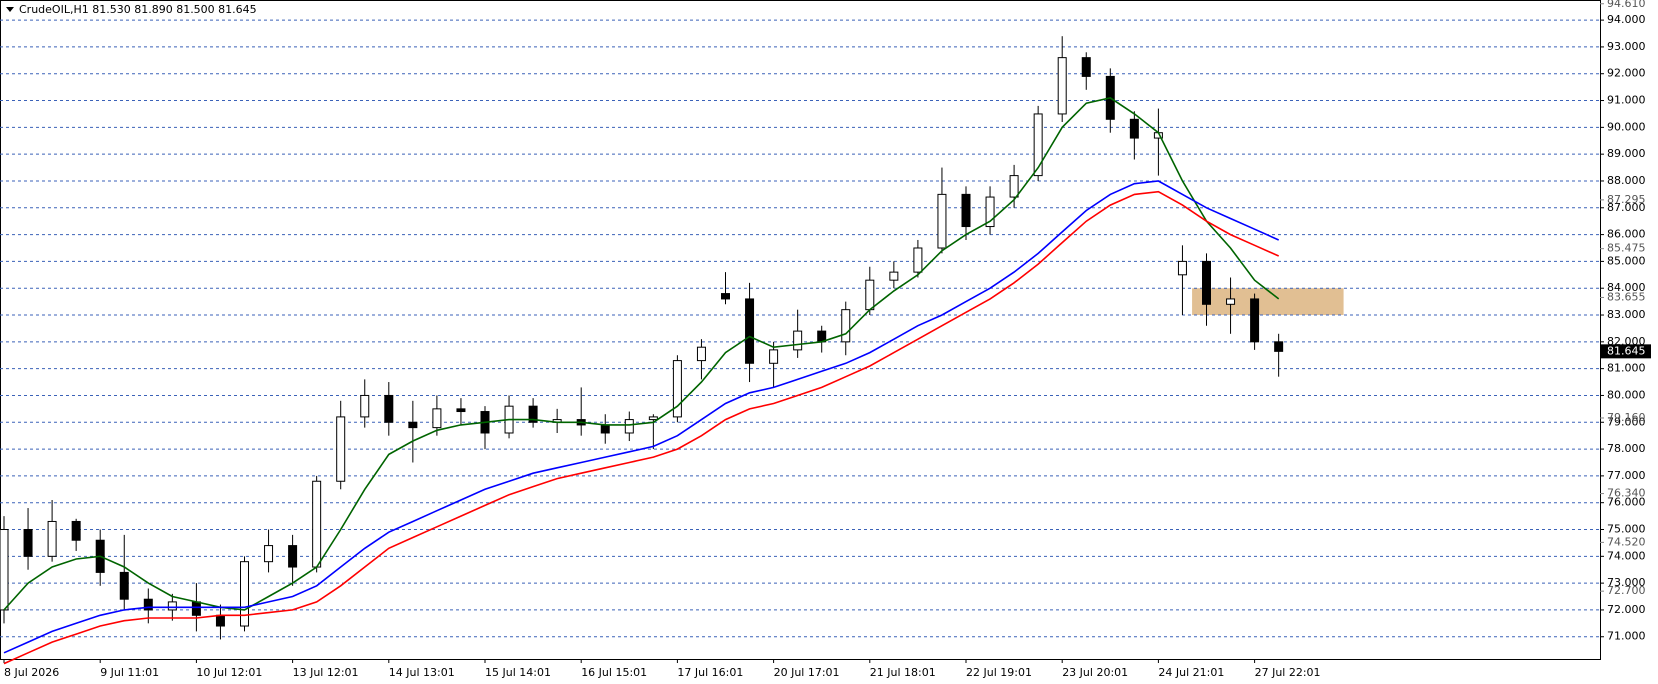  I want to click on y-tick-label: 93.000, so click(1626, 46).